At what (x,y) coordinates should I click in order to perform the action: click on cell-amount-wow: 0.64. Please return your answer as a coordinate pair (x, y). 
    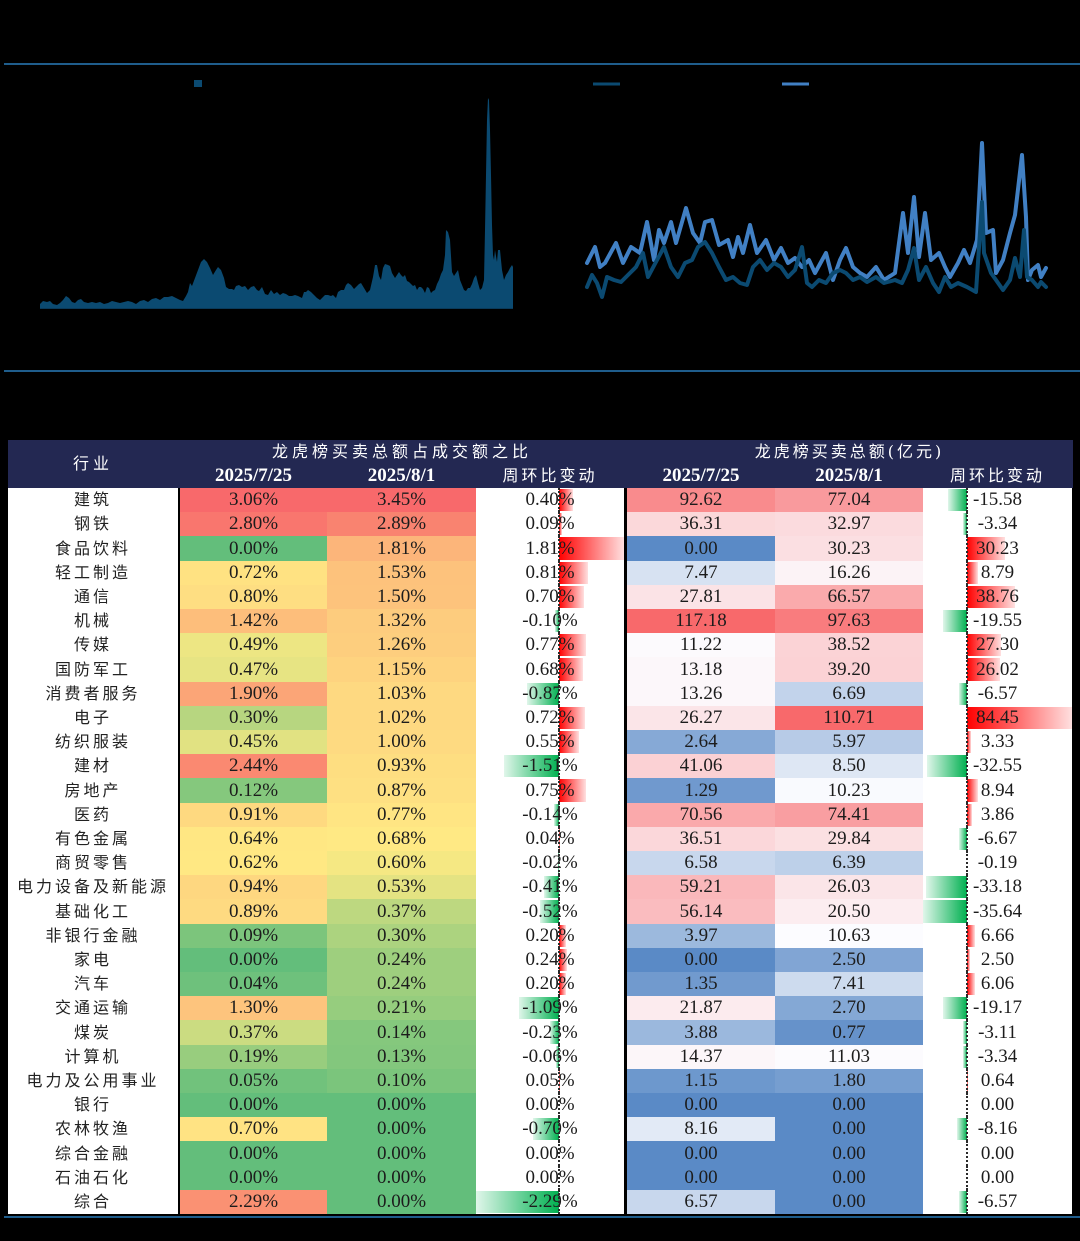
    Looking at the image, I should click on (997, 1081).